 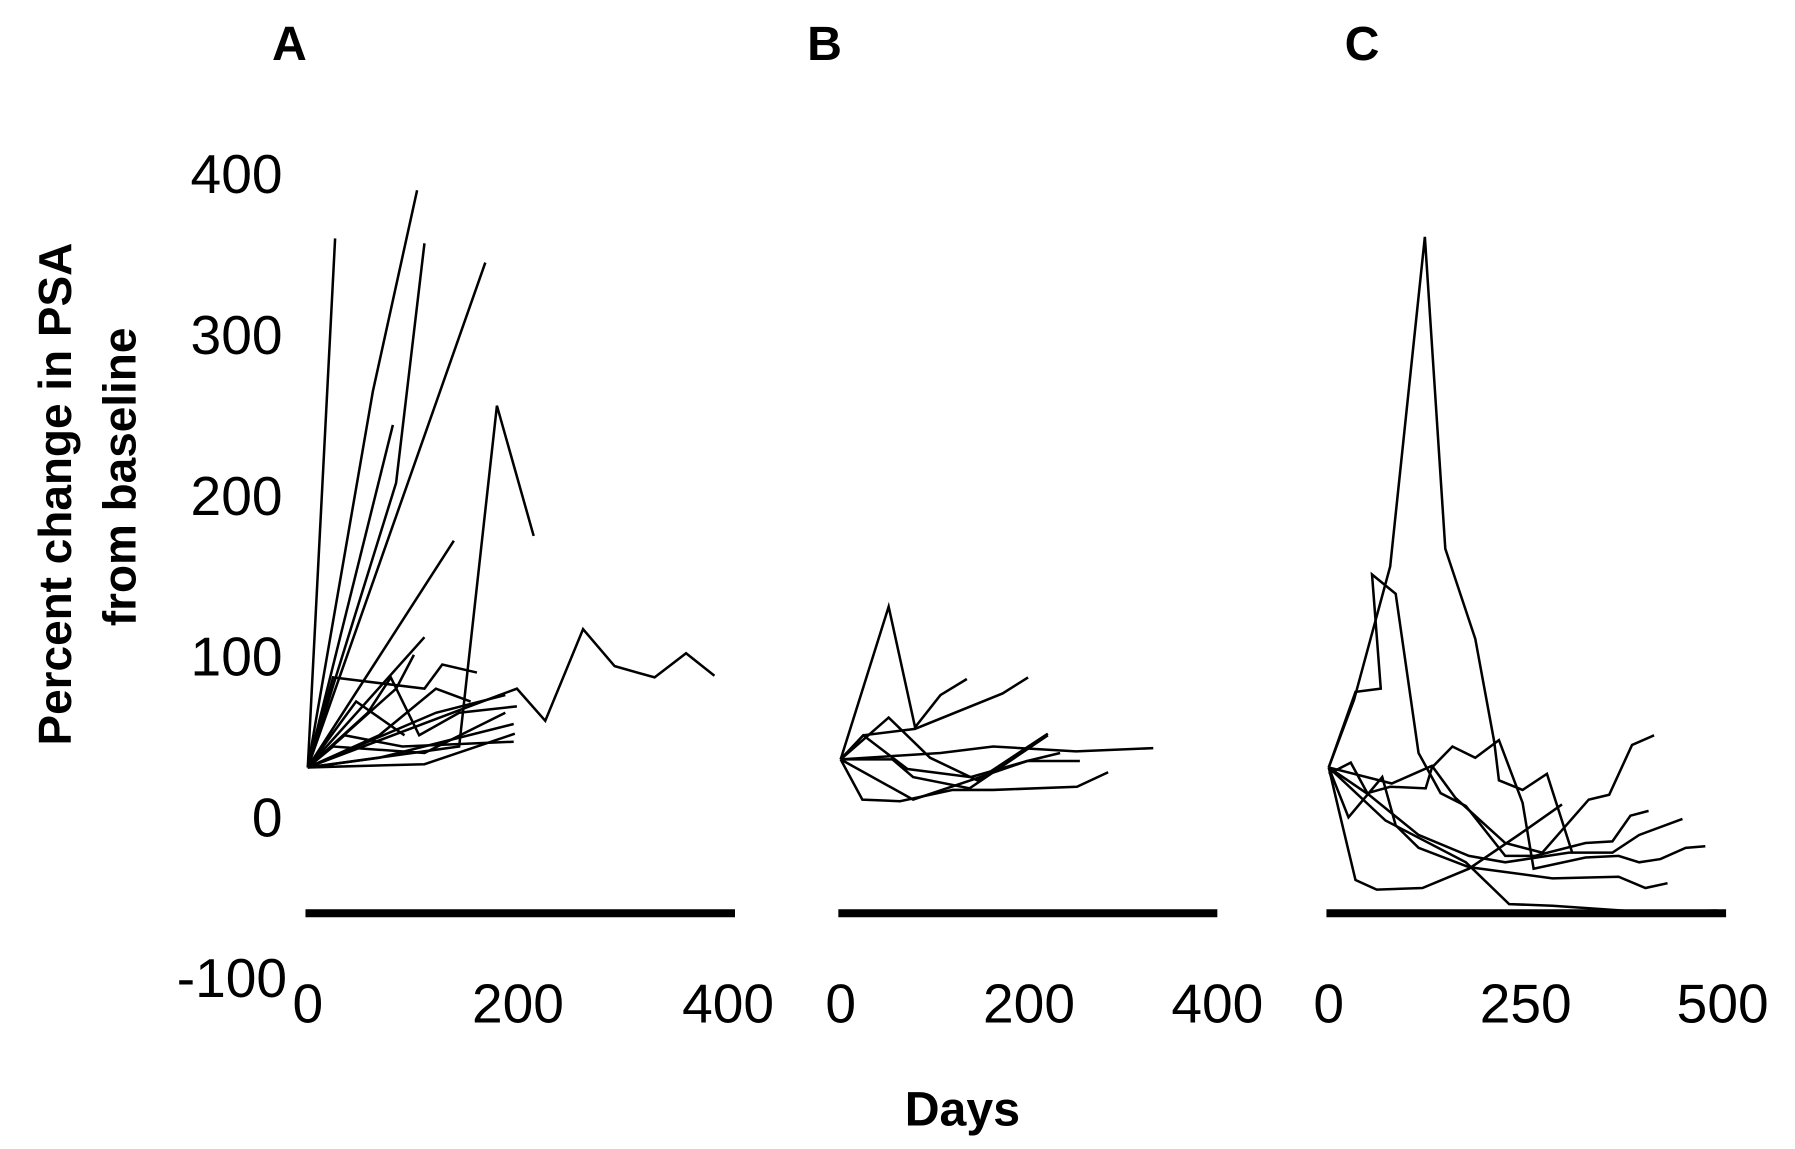 I want to click on x-axis-title: Days, so click(x=962, y=1110).